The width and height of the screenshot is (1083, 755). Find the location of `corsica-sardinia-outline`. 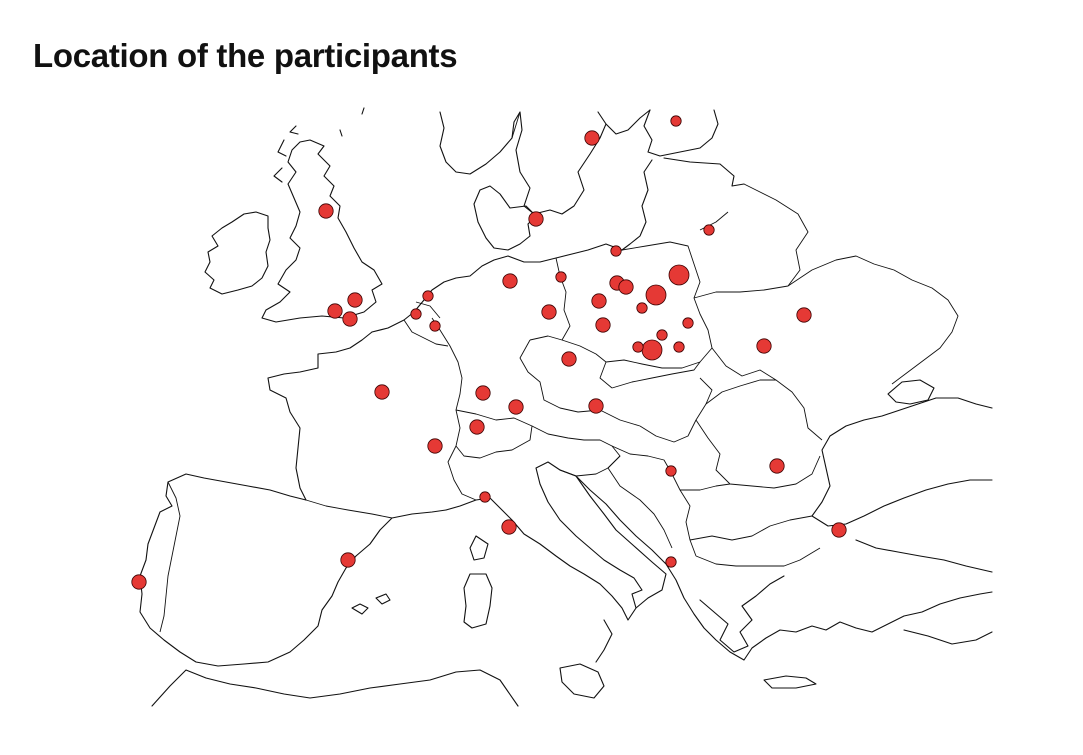

corsica-sardinia-outline is located at coordinates (478, 582).